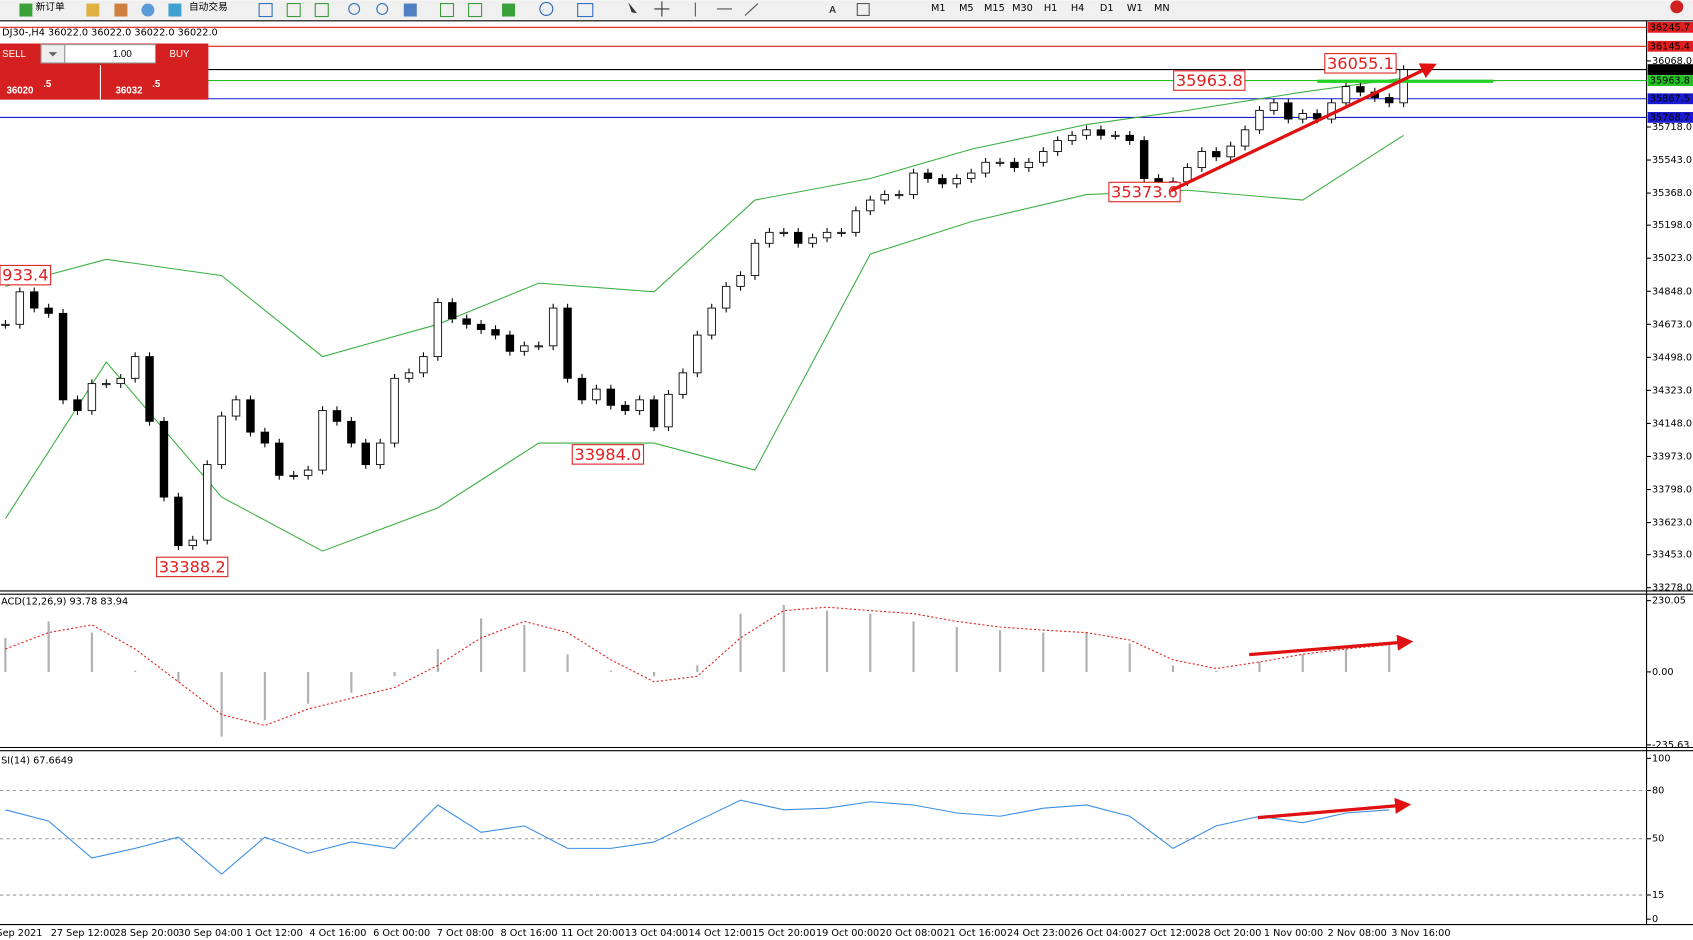 Image resolution: width=1693 pixels, height=940 pixels. What do you see at coordinates (26, 10) in the screenshot?
I see `new-order-icon` at bounding box center [26, 10].